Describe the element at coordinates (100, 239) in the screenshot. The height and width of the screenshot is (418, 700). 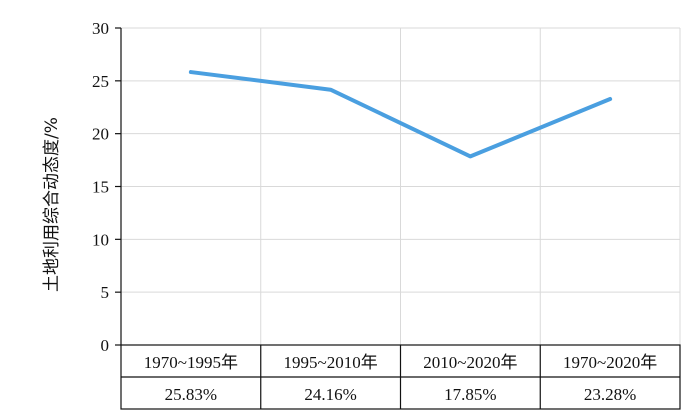
I see `y-tick-label: 10` at that location.